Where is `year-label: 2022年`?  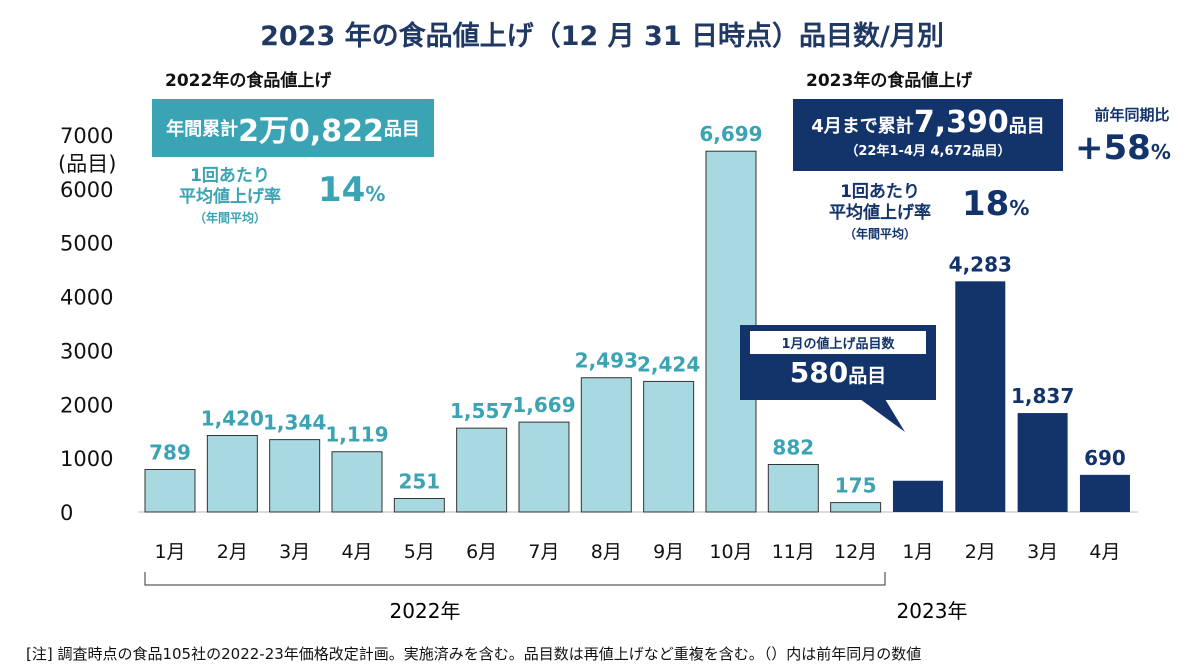
year-label: 2022年 is located at coordinates (425, 611).